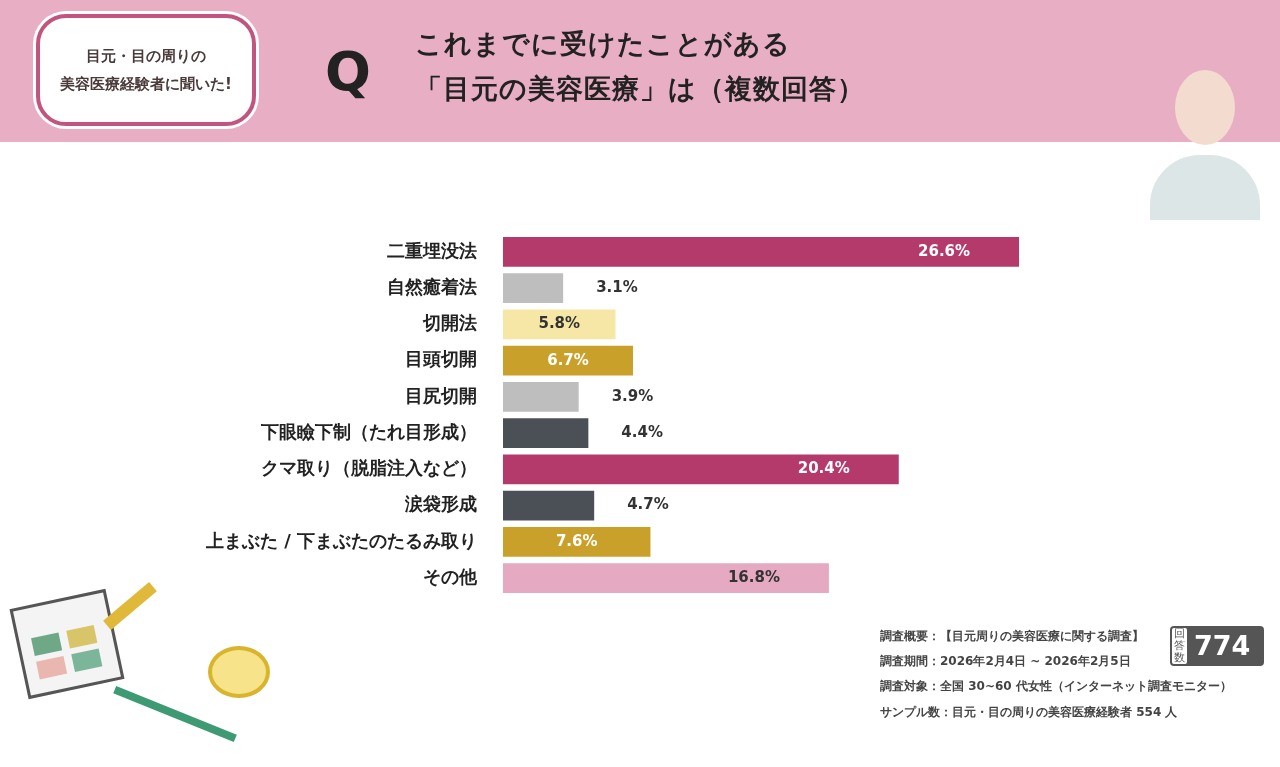 This screenshot has height=767, width=1280. Describe the element at coordinates (432, 250) in the screenshot. I see `y-tick-label: 二重埋没法` at that location.